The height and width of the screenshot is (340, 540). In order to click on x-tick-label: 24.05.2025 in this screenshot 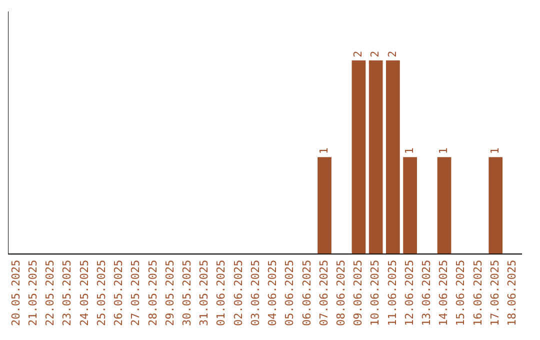, I will do `click(84, 293)`.